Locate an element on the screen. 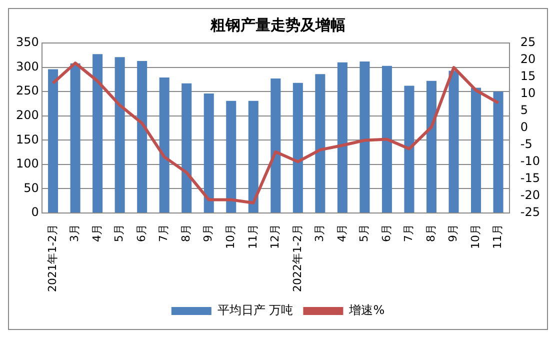  y2-tick-label: -5 is located at coordinates (526, 144).